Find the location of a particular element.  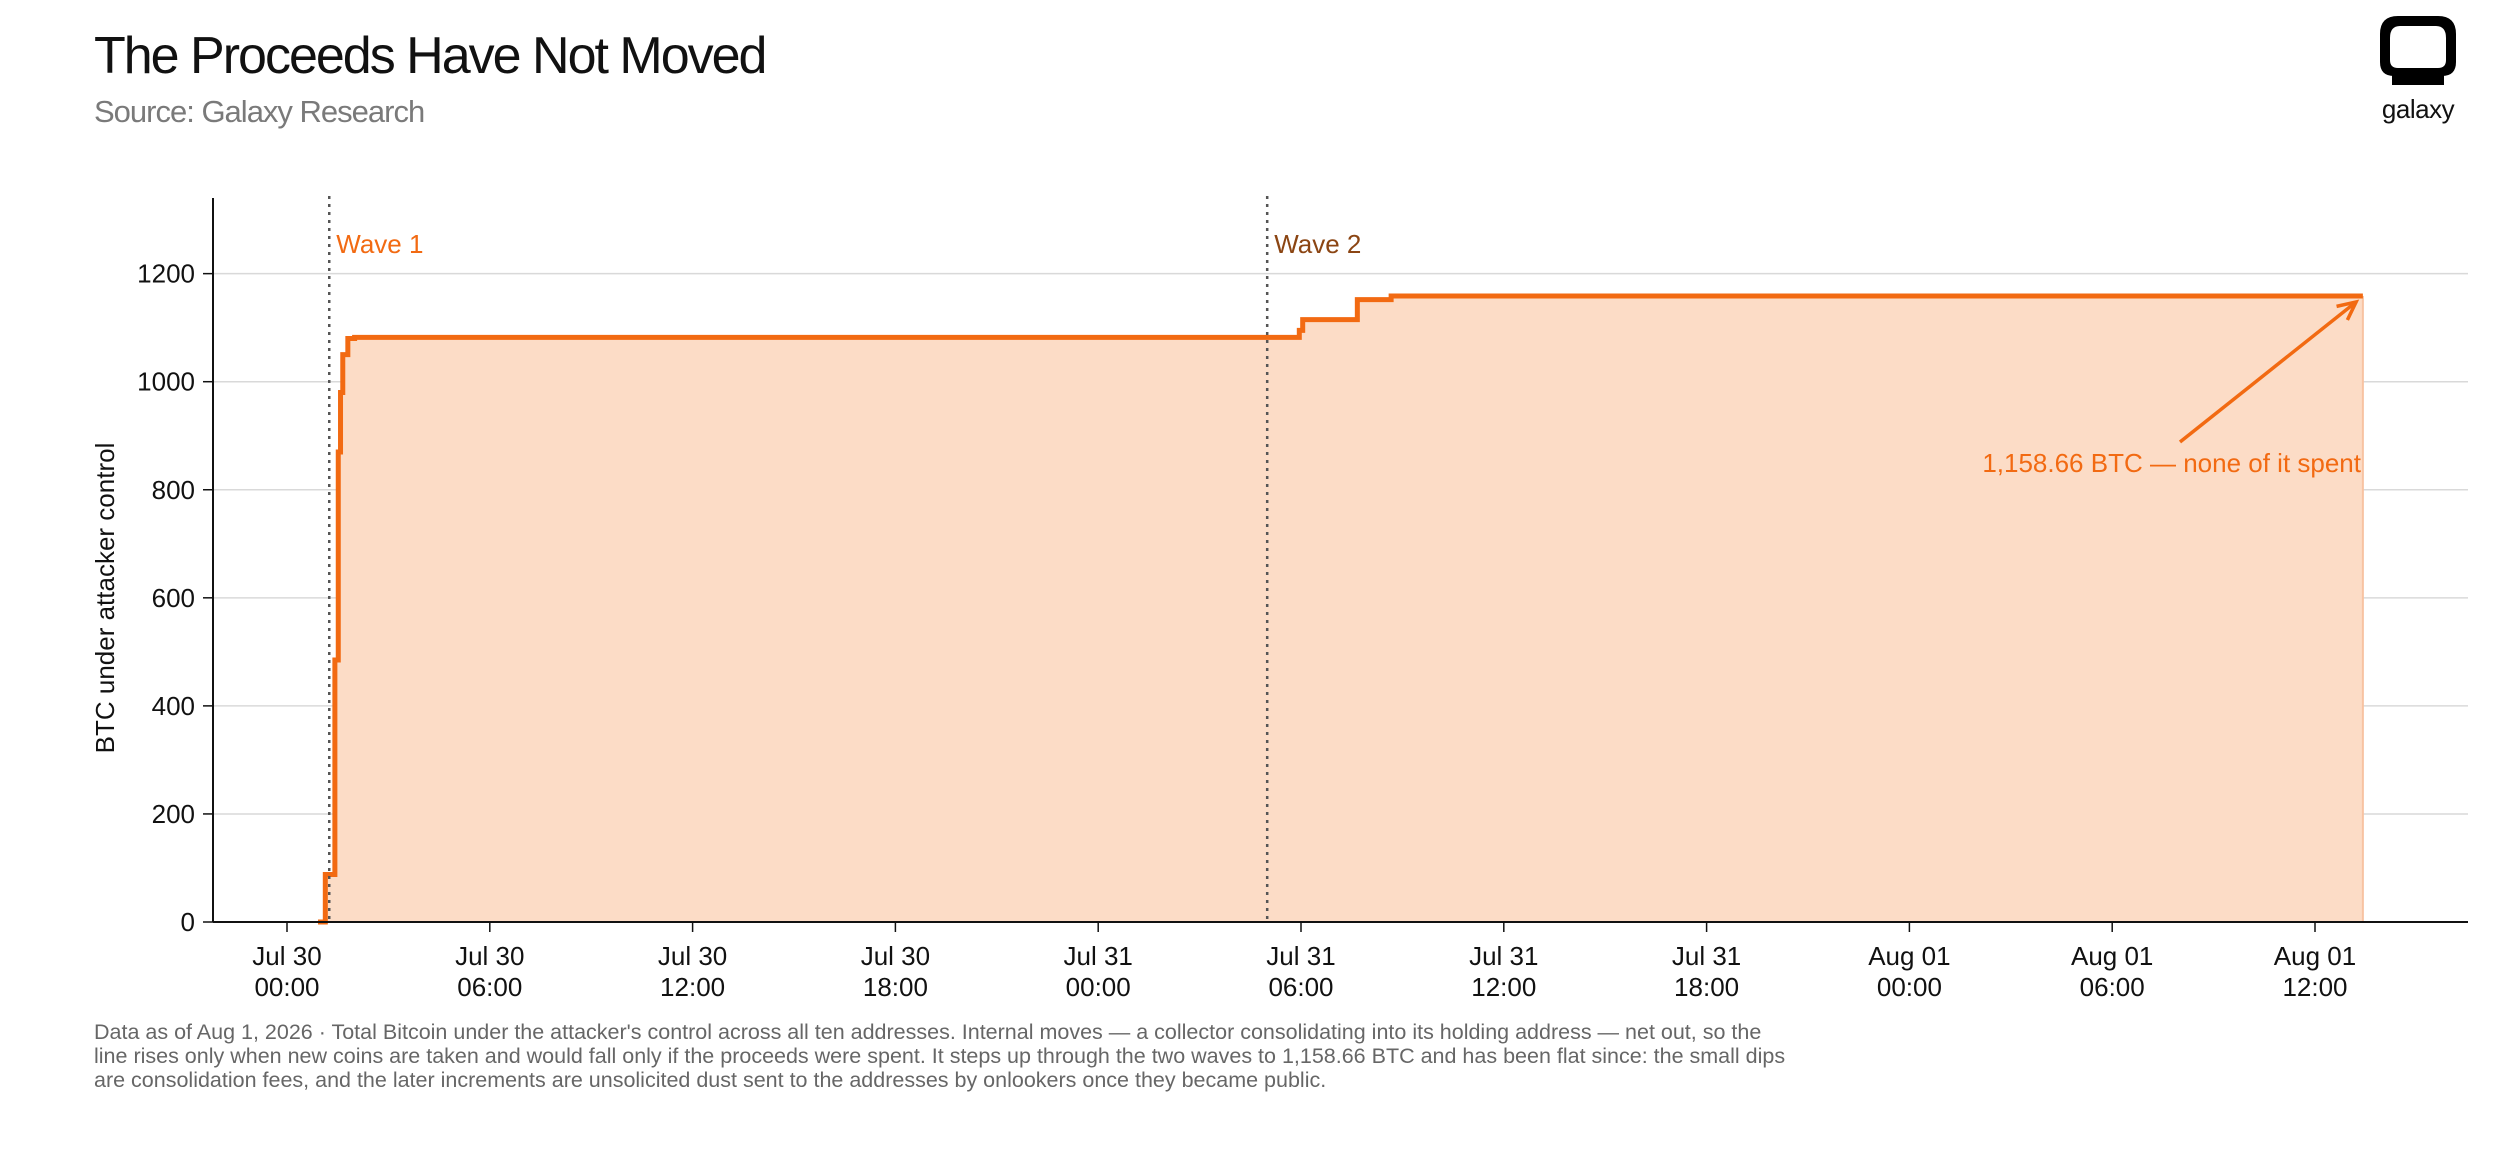

chart-subtitle: Source: Galaxy Research is located at coordinates (259, 111).